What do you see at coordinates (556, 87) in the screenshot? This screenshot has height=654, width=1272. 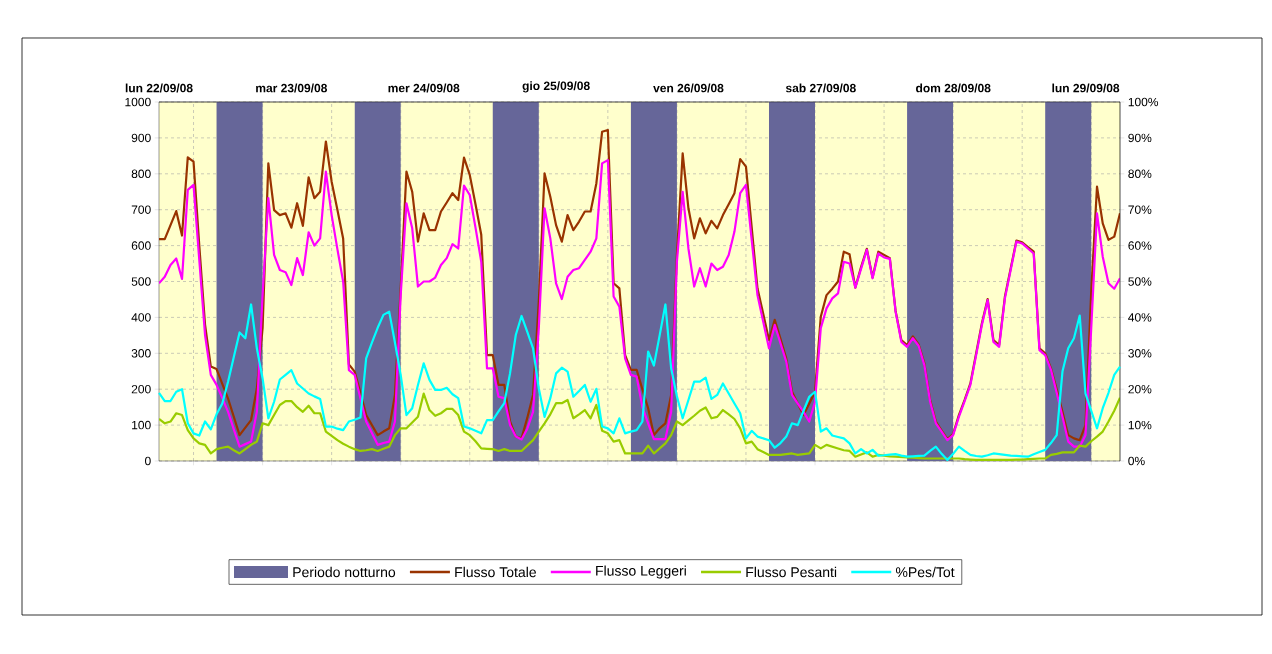 I see `text: gio 25/09/08` at bounding box center [556, 87].